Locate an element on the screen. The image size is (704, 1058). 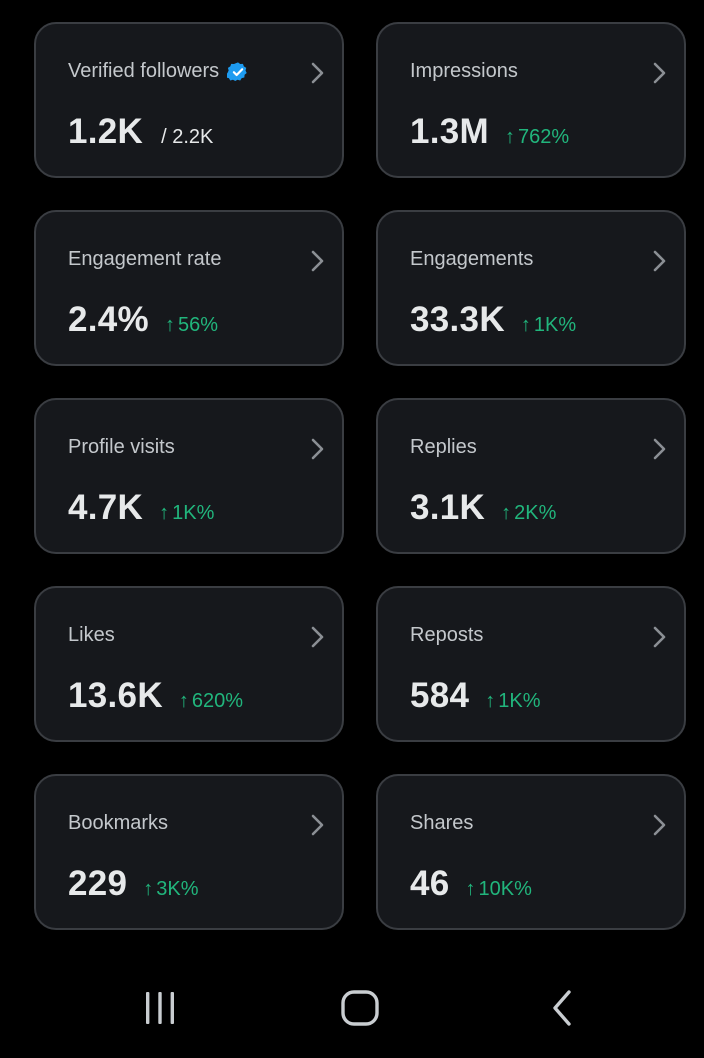
metric-value: 4.7K is located at coordinates (106, 507).